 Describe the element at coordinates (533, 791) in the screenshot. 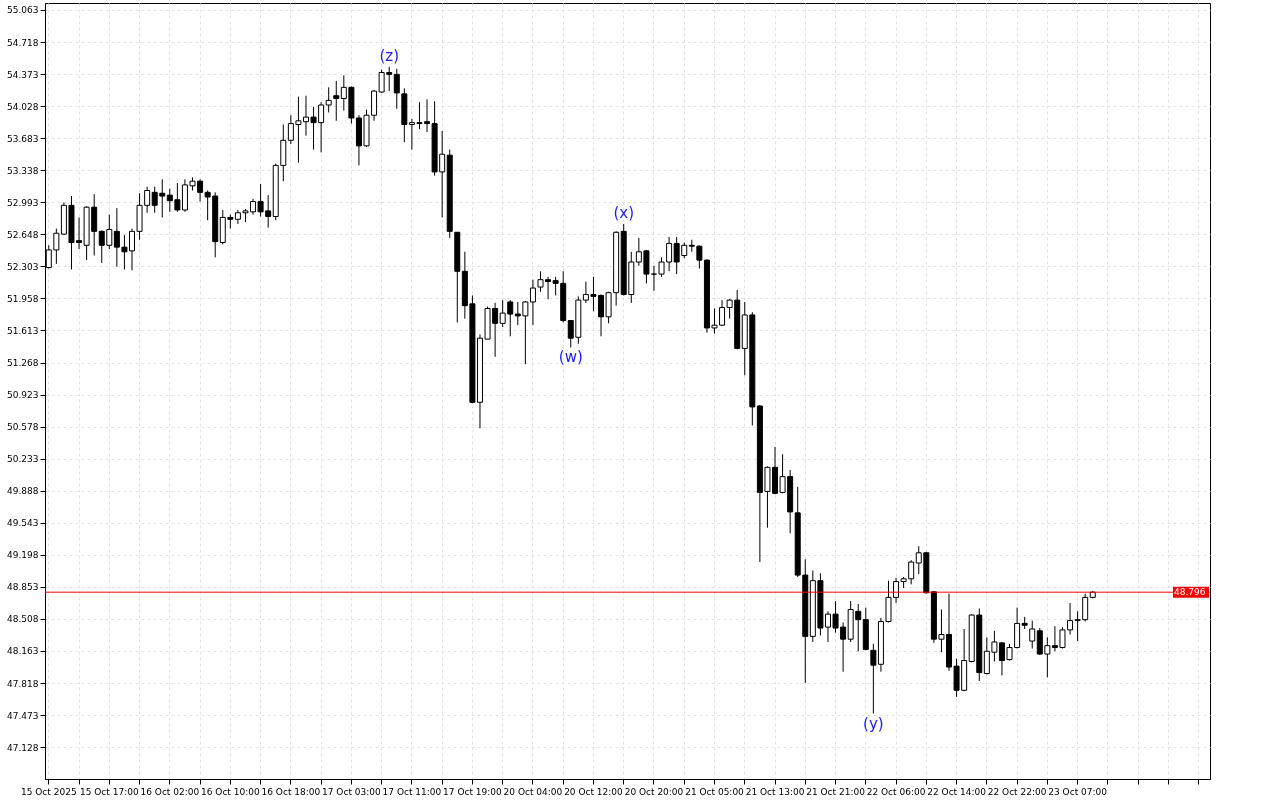

I see `x-tick-label: 20 Oct 04:00` at that location.